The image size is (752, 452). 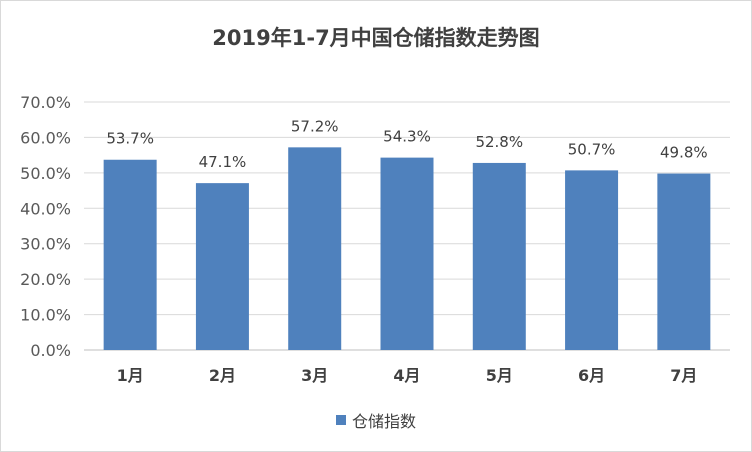 I want to click on y-tick-label: 60.0%, so click(x=45, y=137).